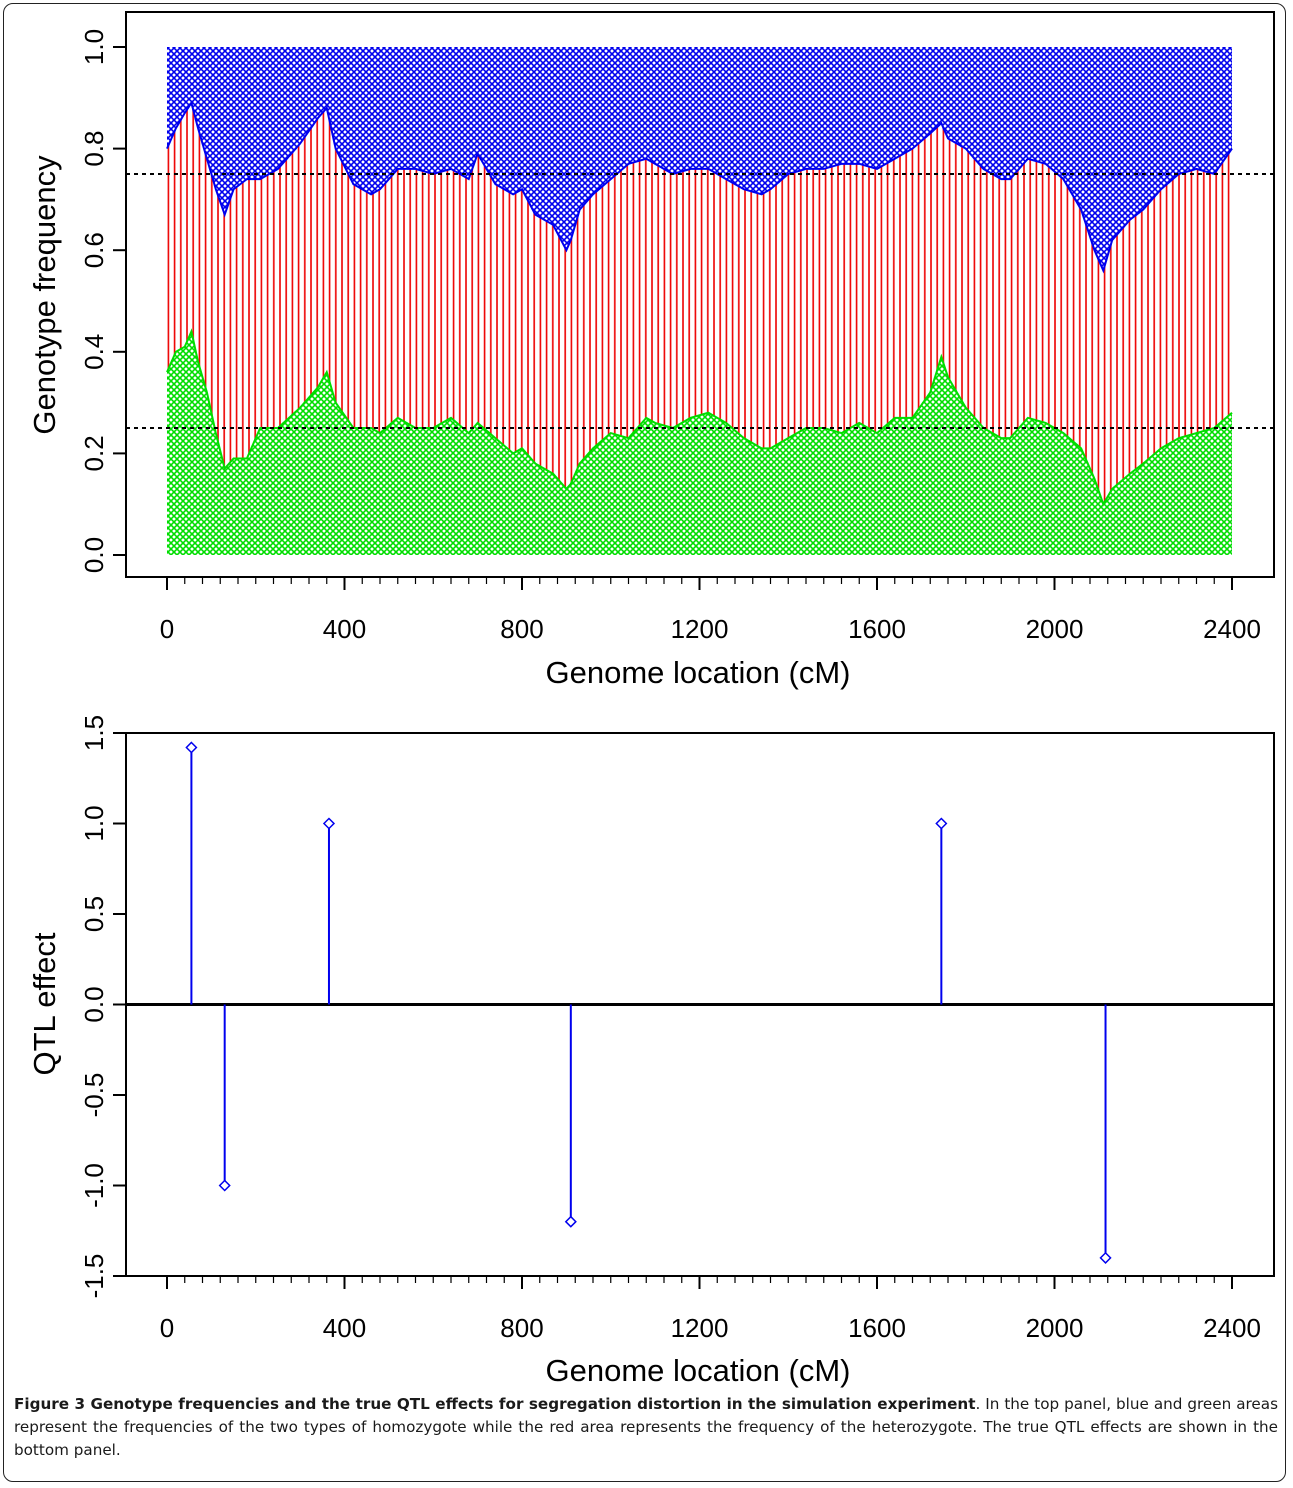  Describe the element at coordinates (94, 453) in the screenshot. I see `y-tick-label: 0.2` at that location.